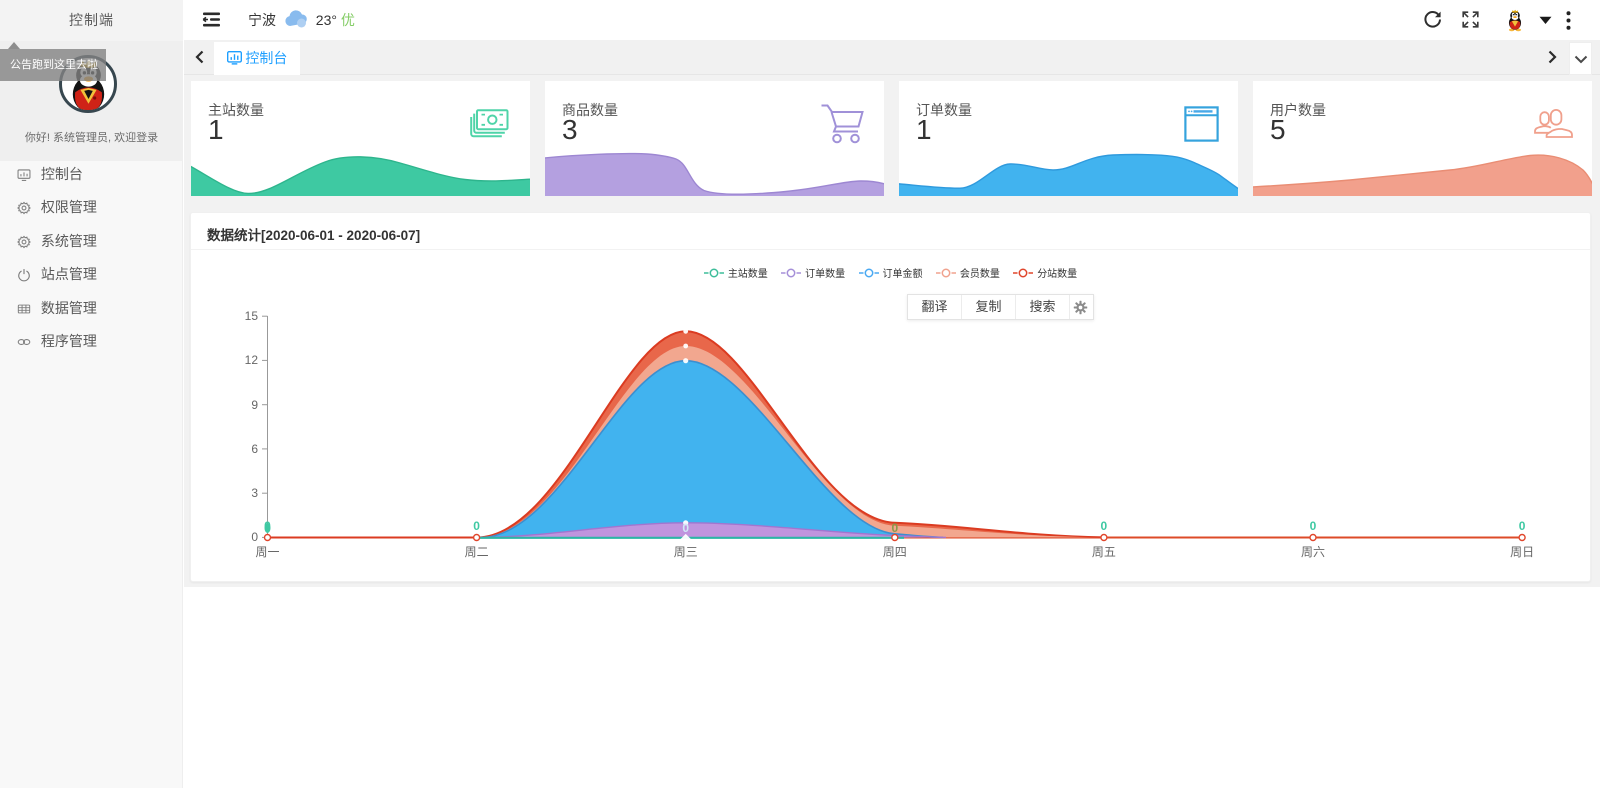 Image resolution: width=1600 pixels, height=788 pixels. Describe the element at coordinates (1313, 552) in the screenshot. I see `svg-text: 周六` at that location.